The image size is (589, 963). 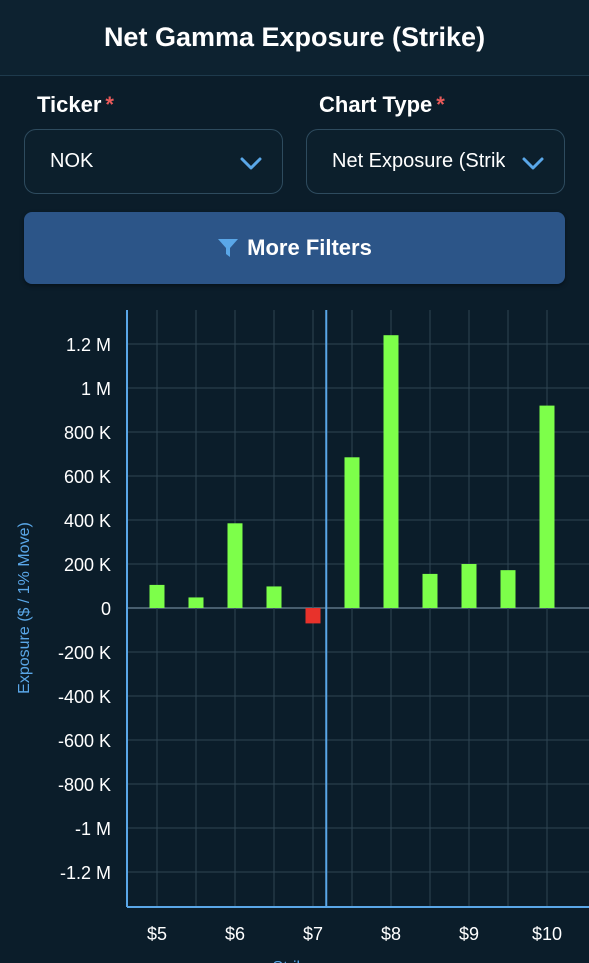 What do you see at coordinates (153, 161) in the screenshot?
I see `ticker-select: NOK` at bounding box center [153, 161].